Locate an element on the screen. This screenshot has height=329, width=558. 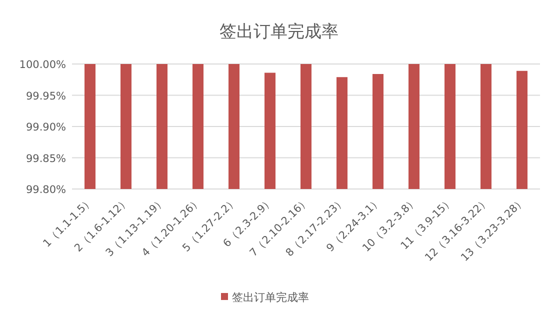
chart-title: 签出订单完成率 is located at coordinates (279, 32).